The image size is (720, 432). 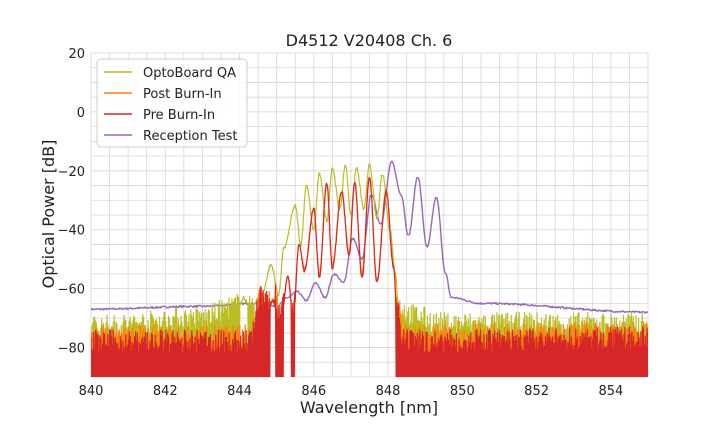 I want to click on legend-label: Pre Burn-In, so click(x=179, y=115).